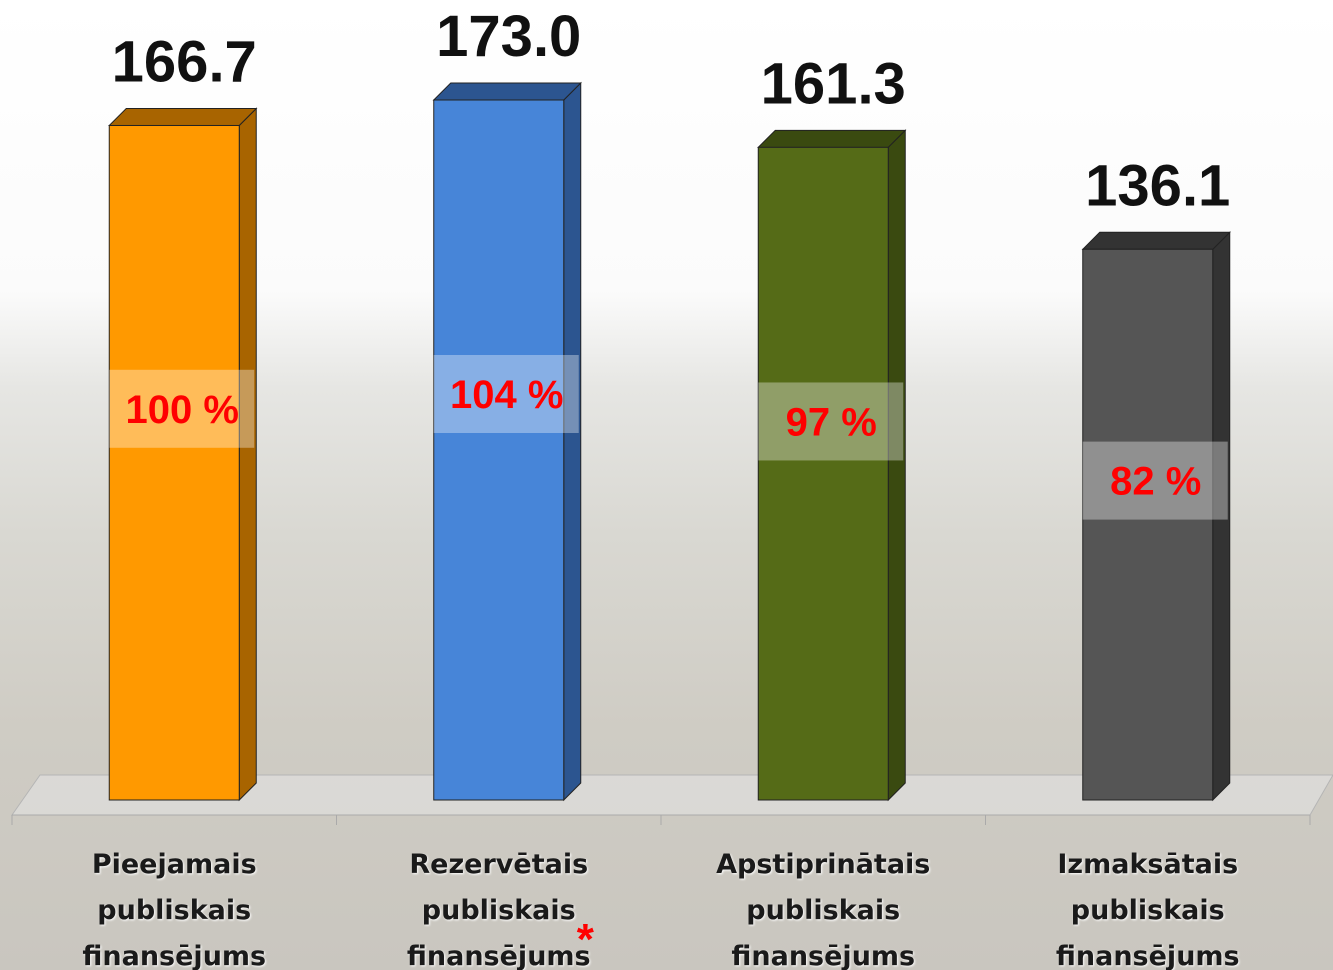 The height and width of the screenshot is (970, 1333). I want to click on value-label: 136.1, so click(1157, 185).